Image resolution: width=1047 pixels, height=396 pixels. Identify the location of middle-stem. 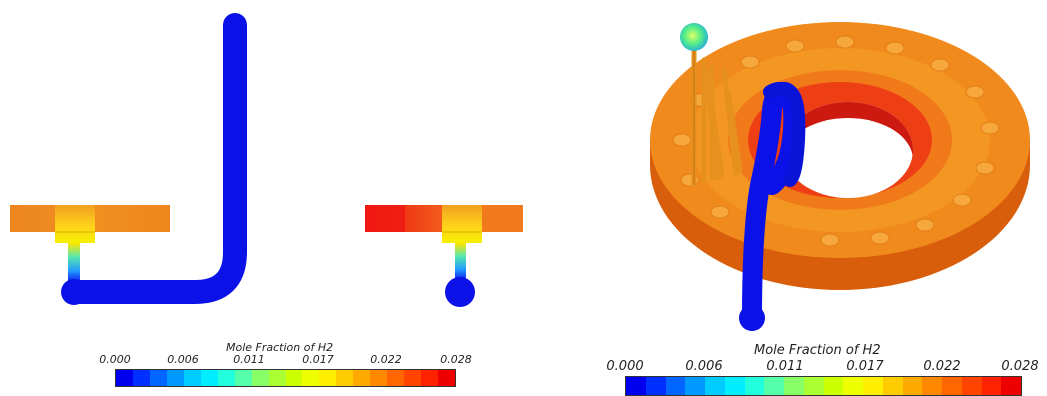
(460, 262).